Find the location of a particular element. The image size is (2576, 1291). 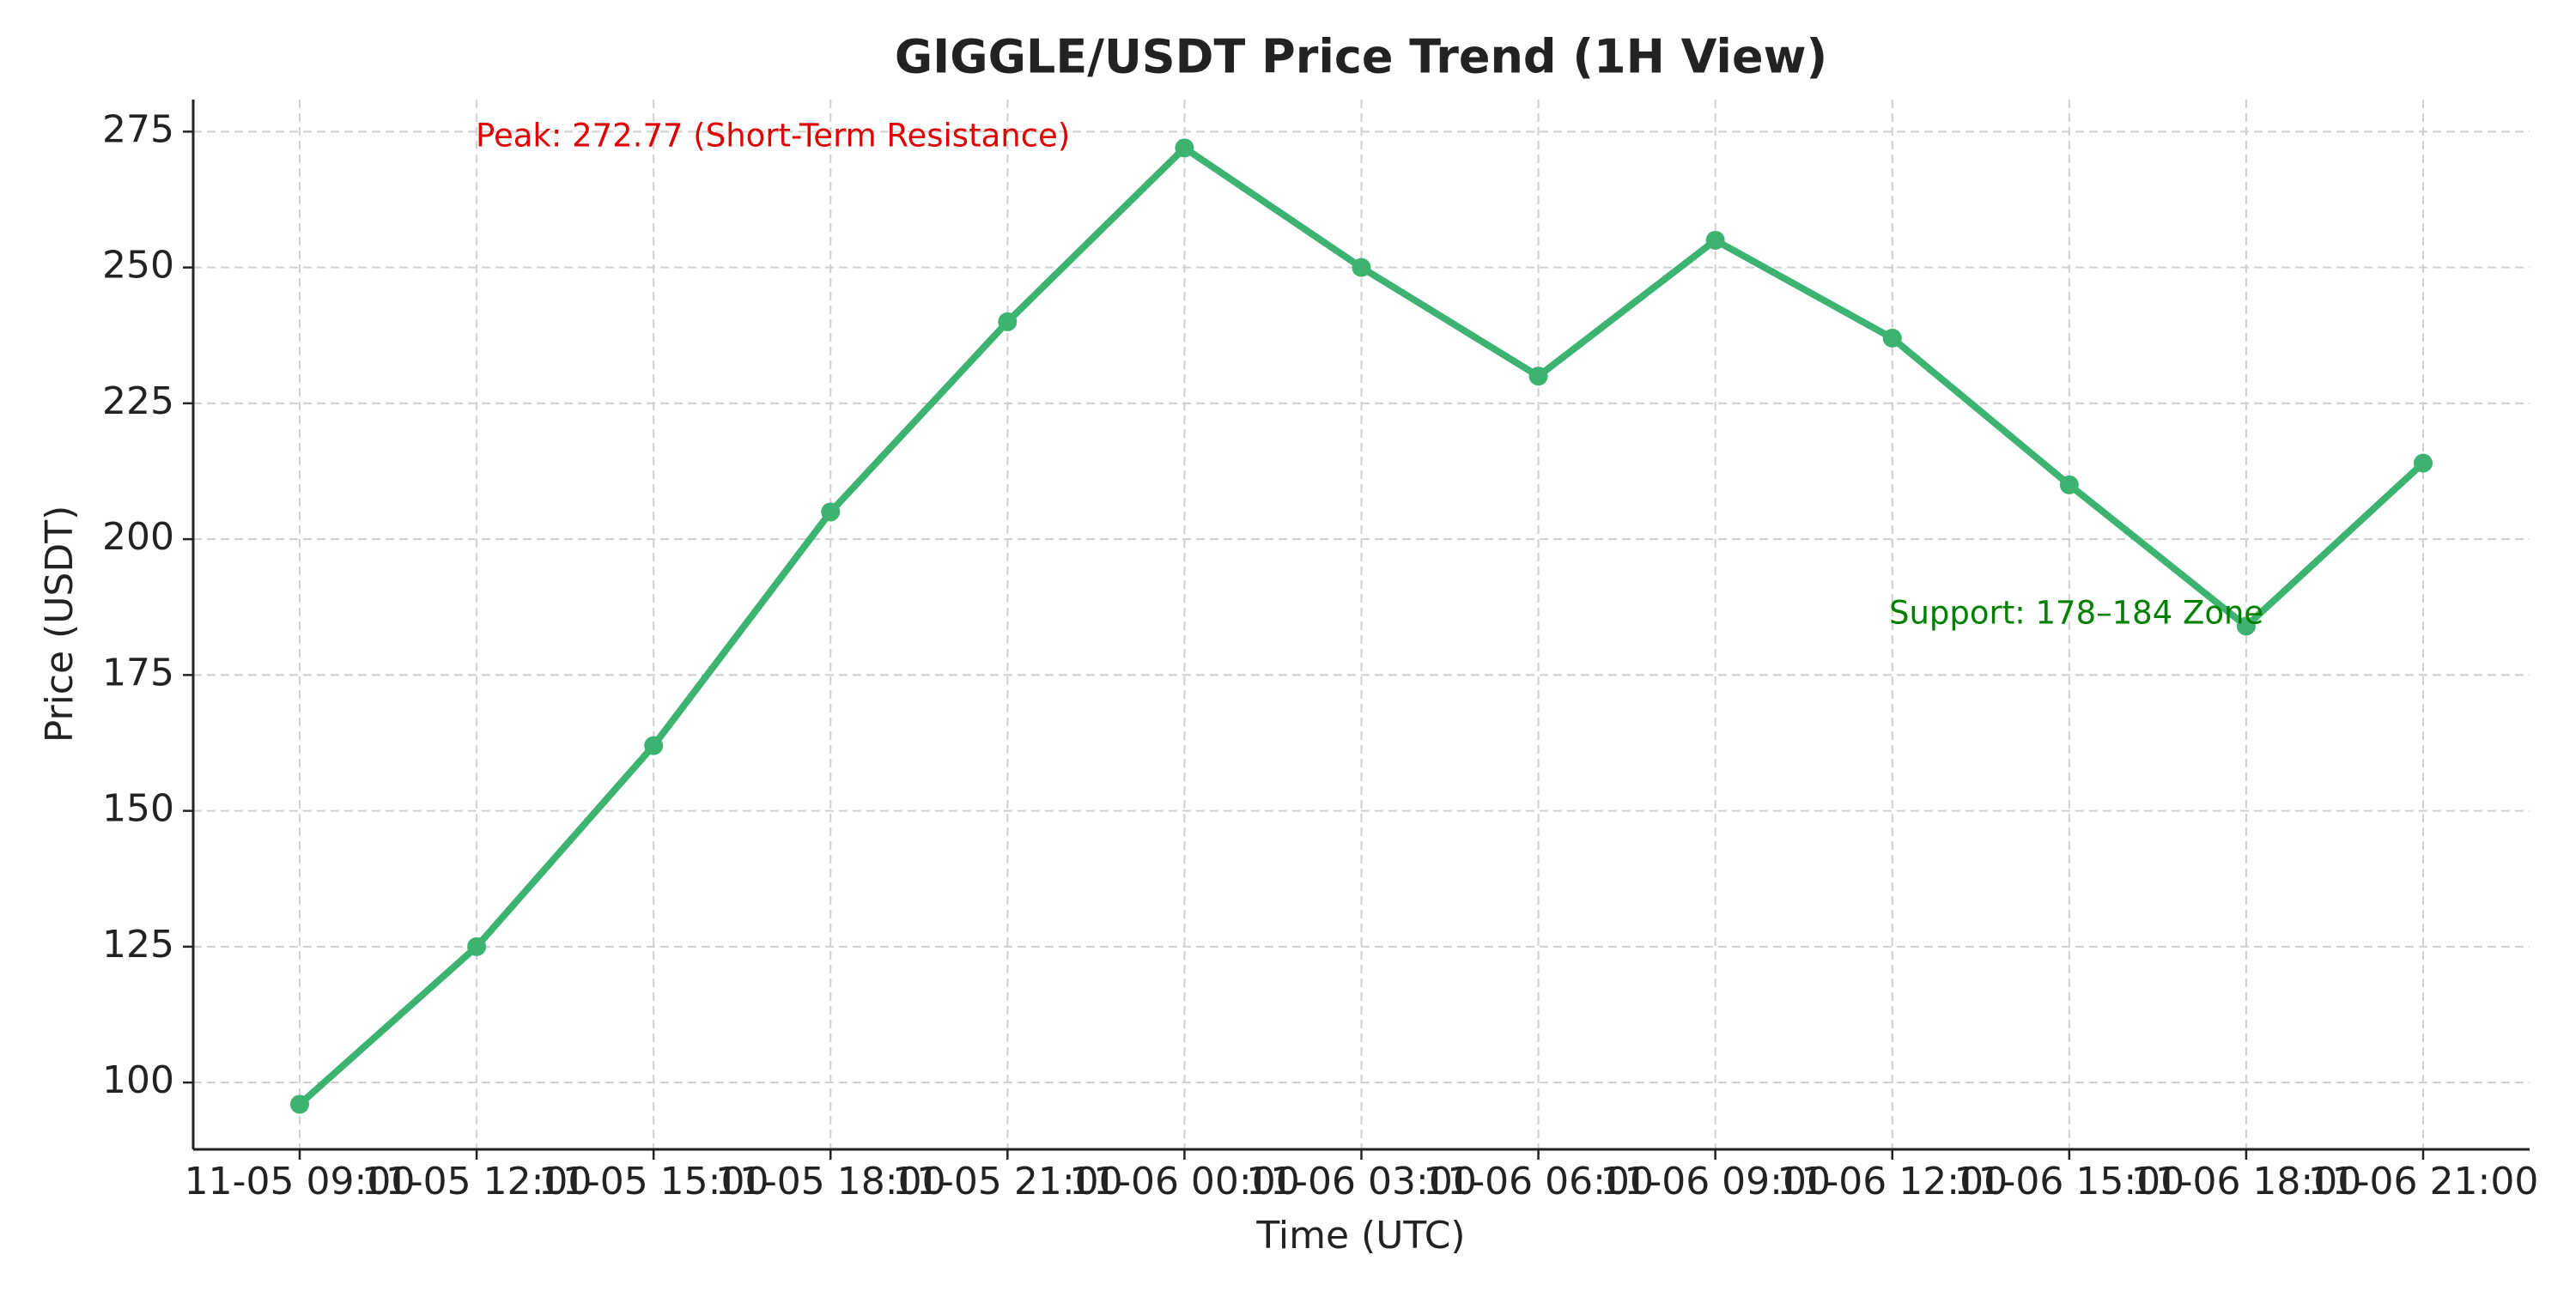

x-axis-label: Time (UTC) is located at coordinates (1360, 1236).